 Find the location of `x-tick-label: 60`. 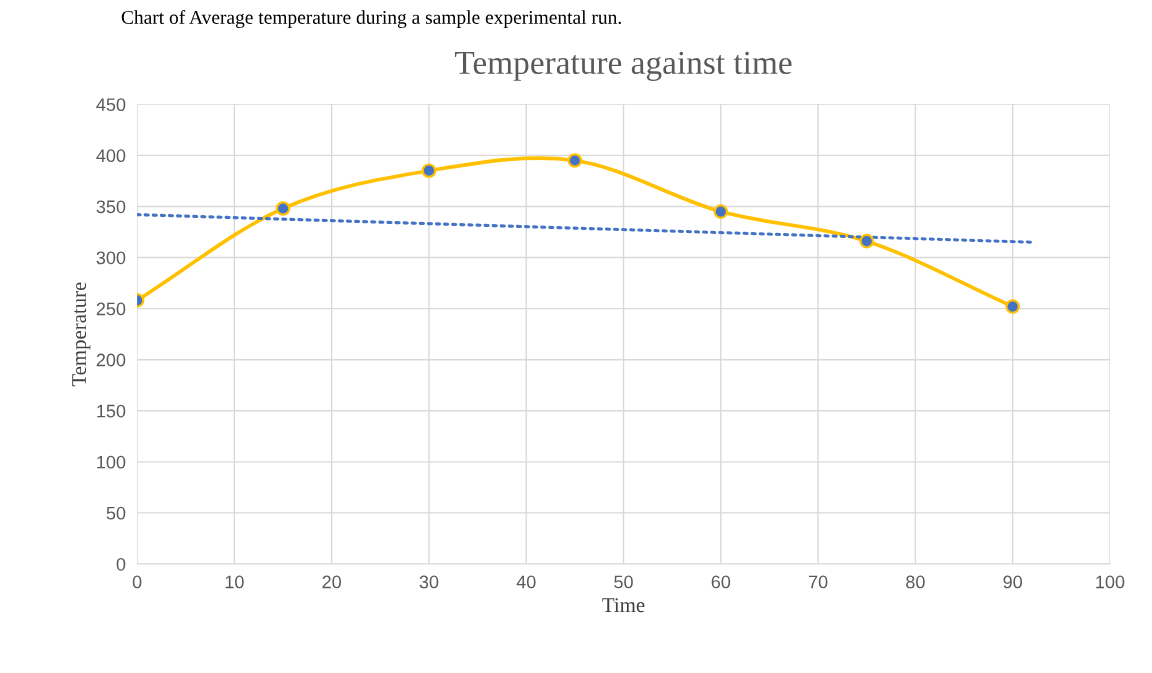

x-tick-label: 60 is located at coordinates (721, 582).